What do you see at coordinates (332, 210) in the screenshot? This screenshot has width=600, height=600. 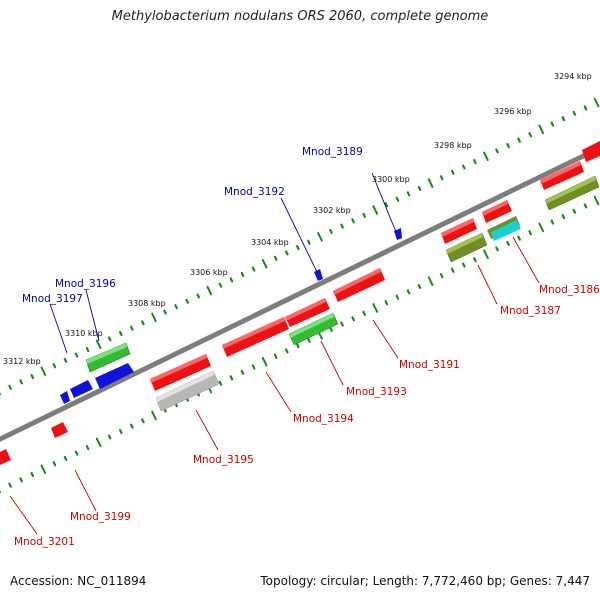 I see `kbp-label-3302: 3302 kbp` at bounding box center [332, 210].